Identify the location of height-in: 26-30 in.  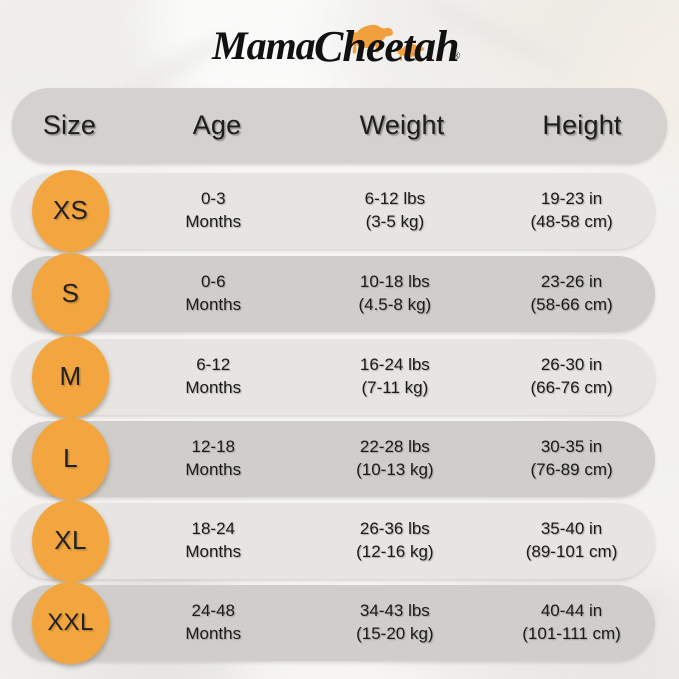
(571, 365).